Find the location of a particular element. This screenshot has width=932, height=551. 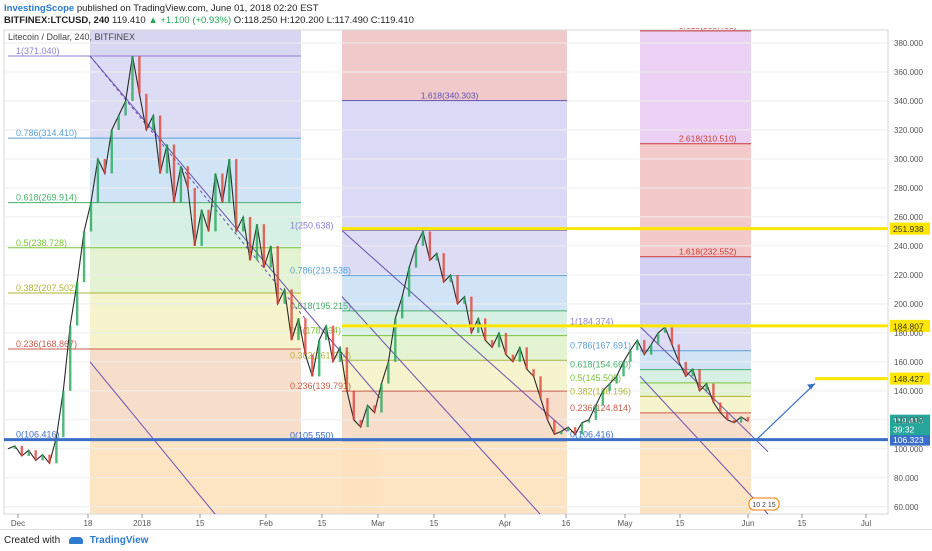

x-tick-label: 2018 is located at coordinates (142, 523).